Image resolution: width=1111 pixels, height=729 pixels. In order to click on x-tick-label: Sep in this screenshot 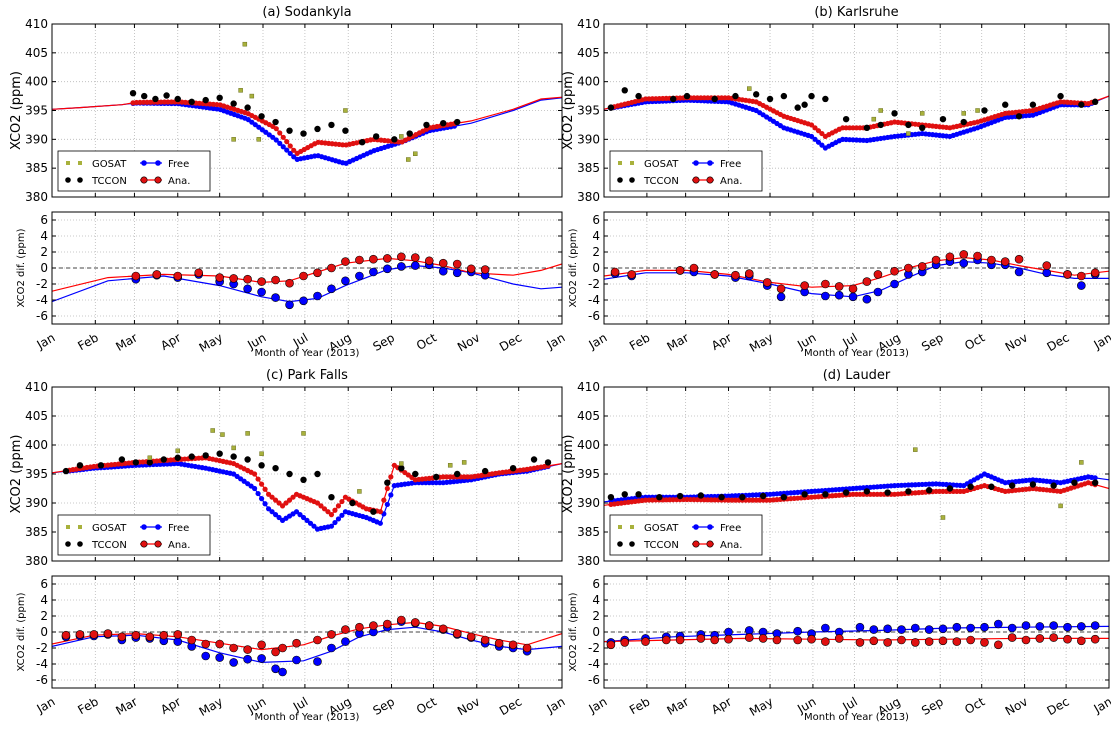, I will do `click(383, 341)`.